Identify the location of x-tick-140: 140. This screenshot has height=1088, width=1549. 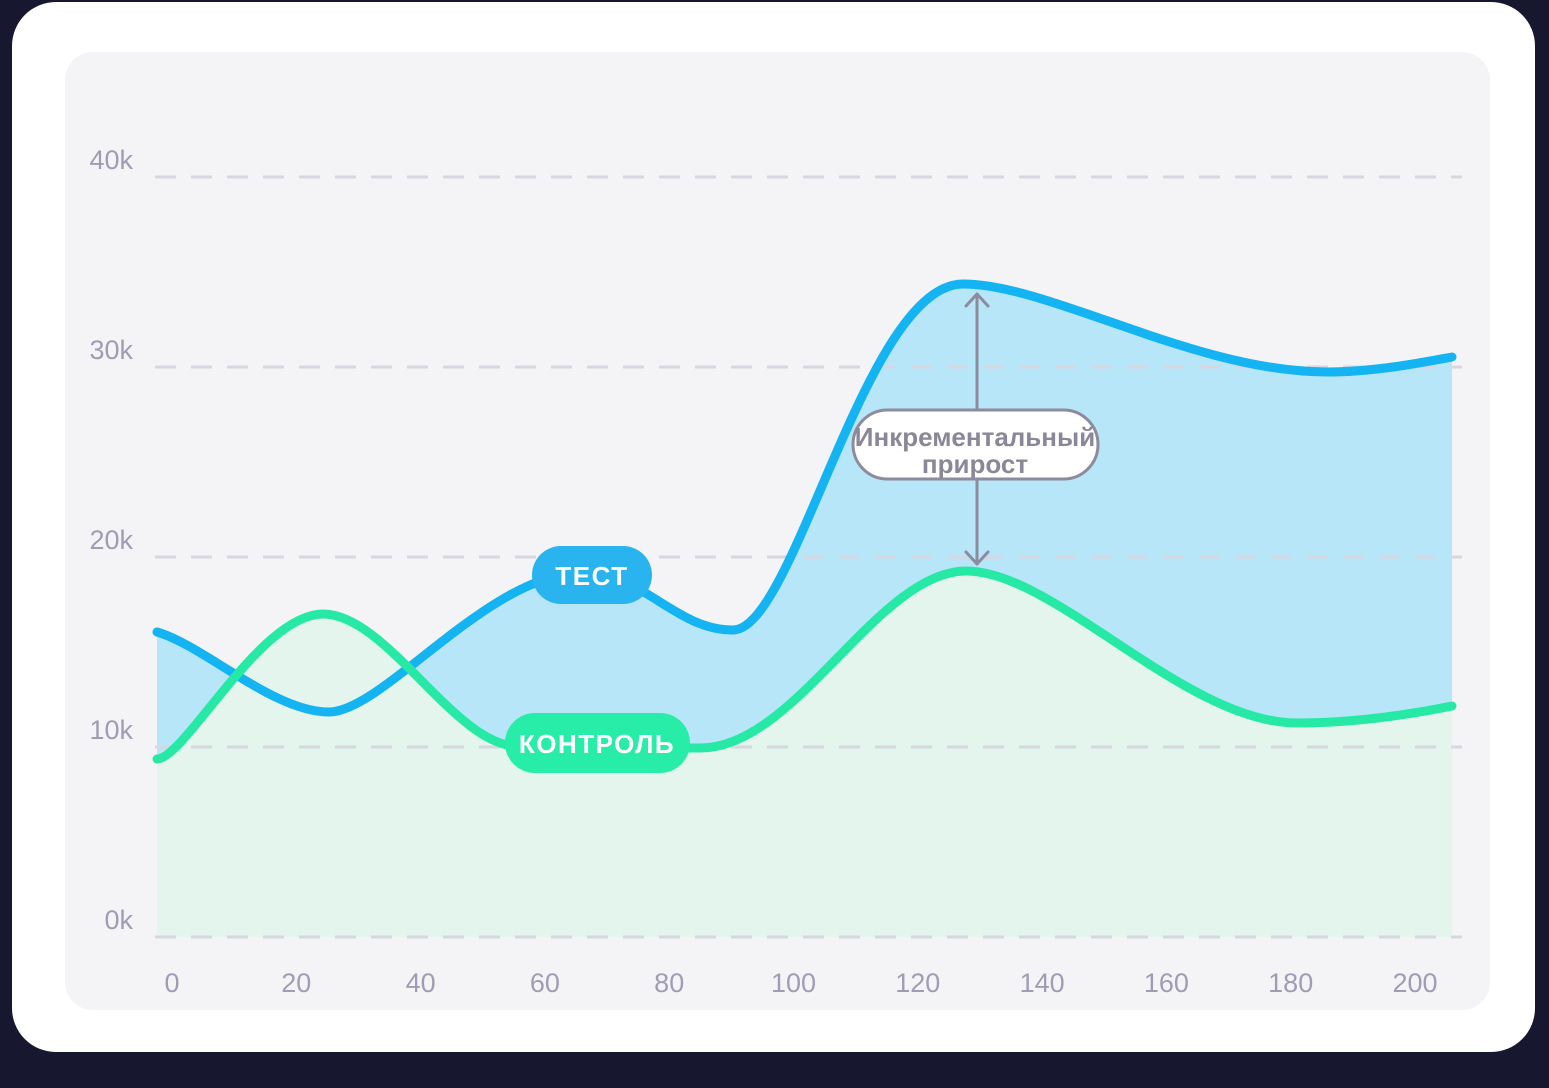
(1042, 983).